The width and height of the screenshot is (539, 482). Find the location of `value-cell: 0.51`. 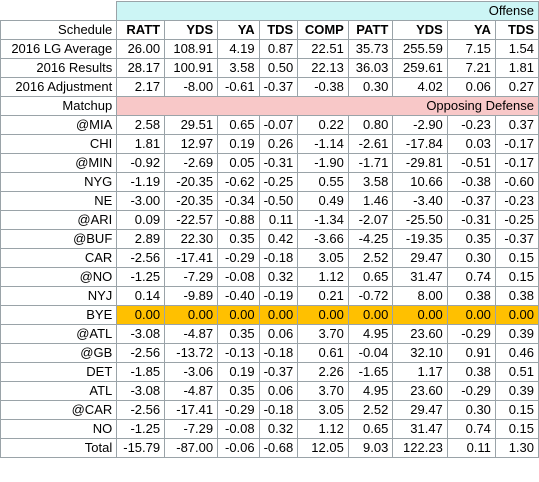

value-cell: 0.51 is located at coordinates (516, 372).